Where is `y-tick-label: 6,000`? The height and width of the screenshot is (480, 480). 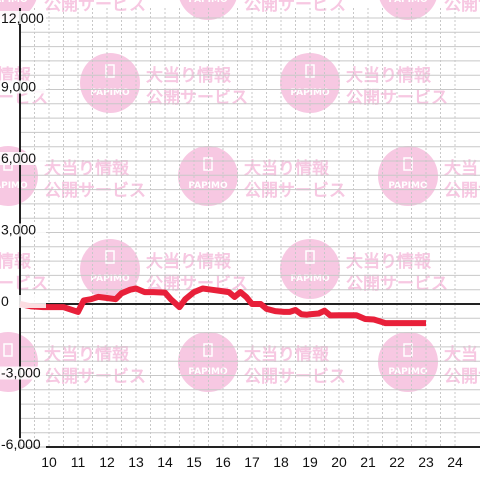
y-tick-label: 6,000 is located at coordinates (18, 158).